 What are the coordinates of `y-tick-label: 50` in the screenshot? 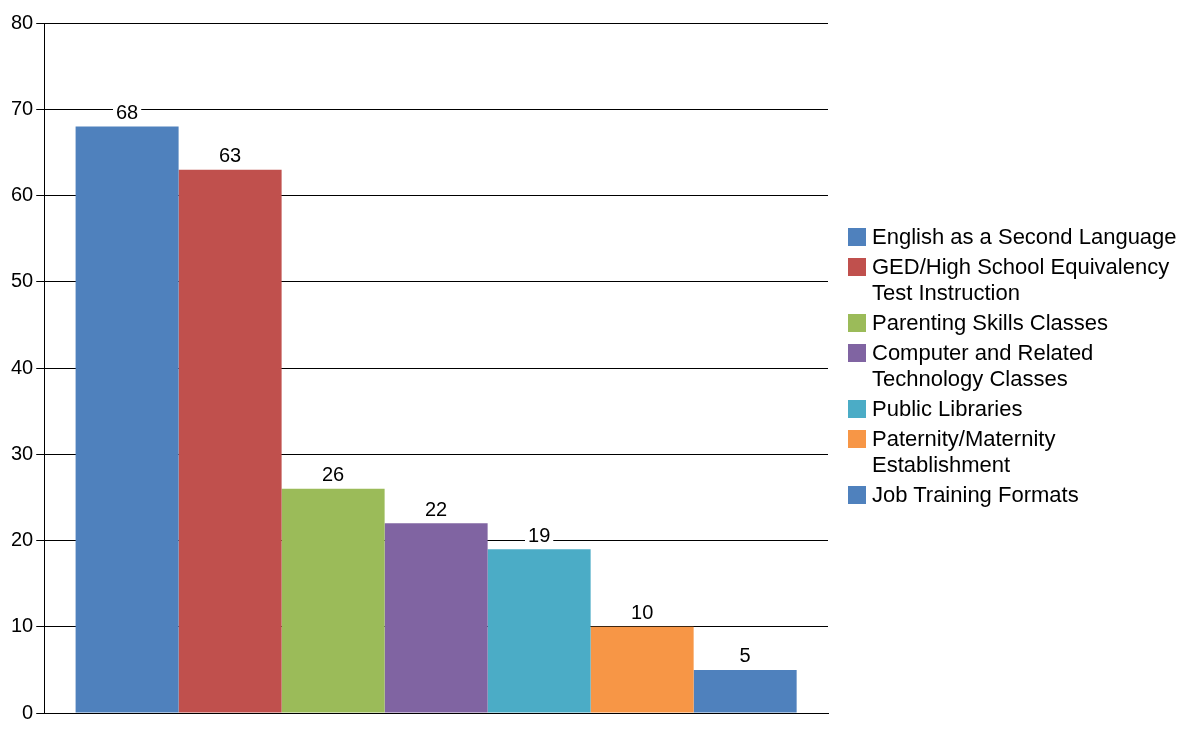 It's located at (22, 280).